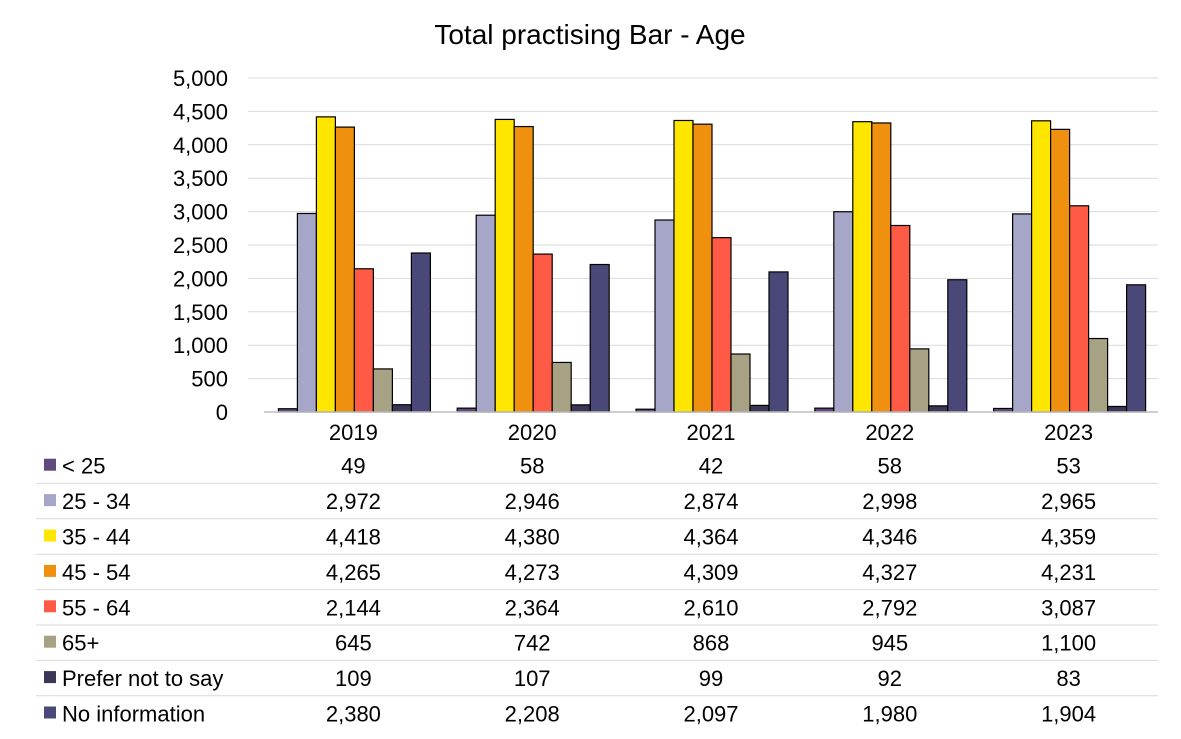  I want to click on data-label: 2,998, so click(889, 501).